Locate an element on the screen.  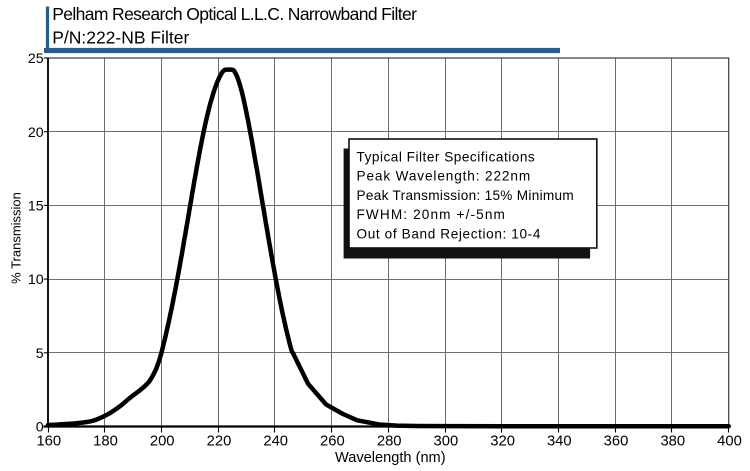
svg-text: 280 is located at coordinates (389, 442).